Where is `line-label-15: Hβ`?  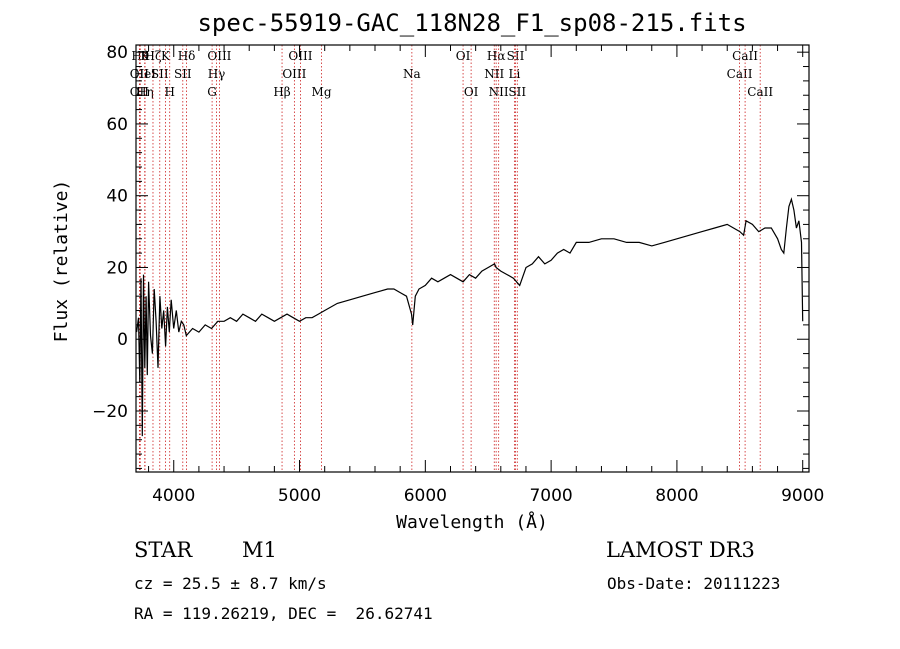
line-label-15: Hβ is located at coordinates (281, 92).